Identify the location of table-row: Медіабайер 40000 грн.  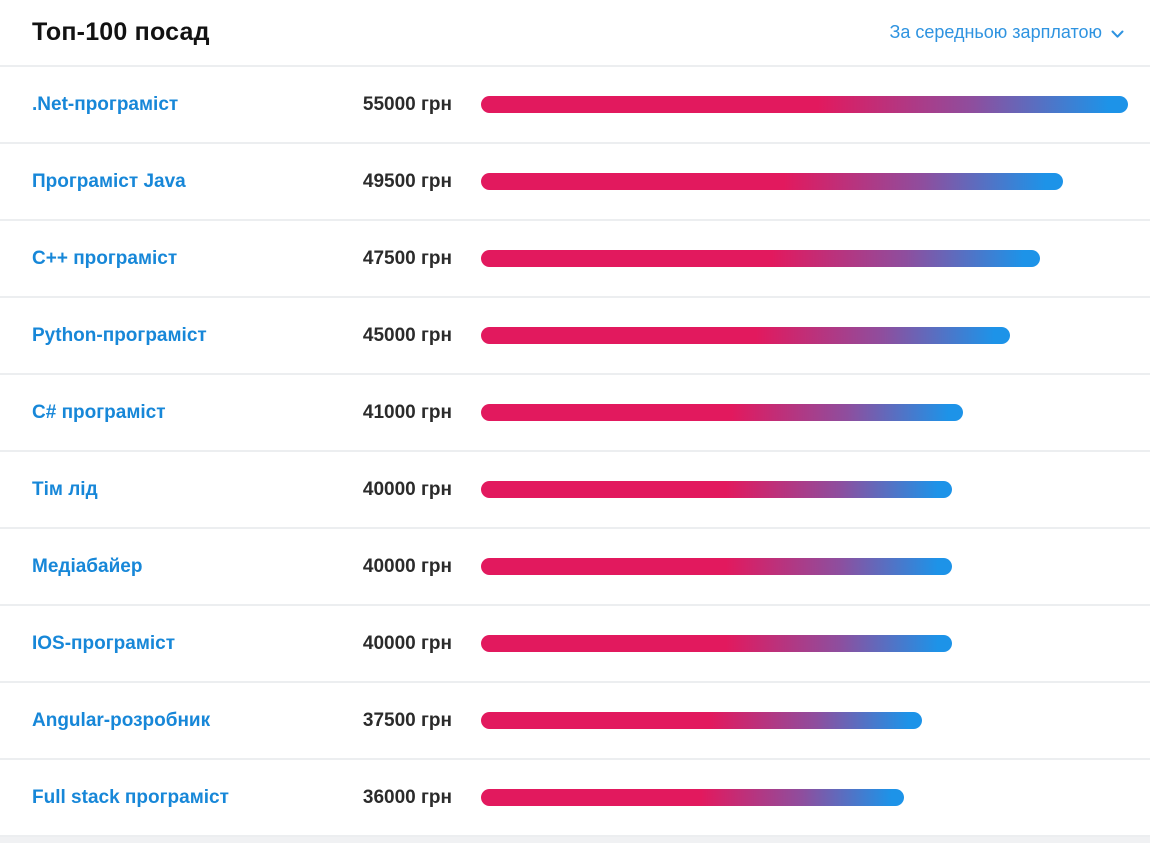
(575, 567).